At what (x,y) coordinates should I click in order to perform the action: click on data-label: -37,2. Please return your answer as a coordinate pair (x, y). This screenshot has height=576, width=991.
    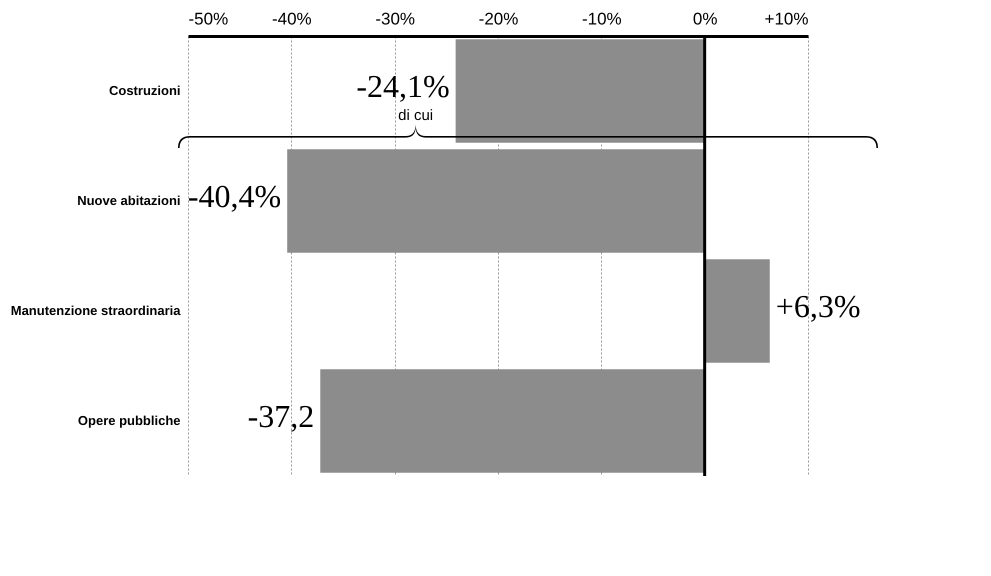
    Looking at the image, I should click on (281, 416).